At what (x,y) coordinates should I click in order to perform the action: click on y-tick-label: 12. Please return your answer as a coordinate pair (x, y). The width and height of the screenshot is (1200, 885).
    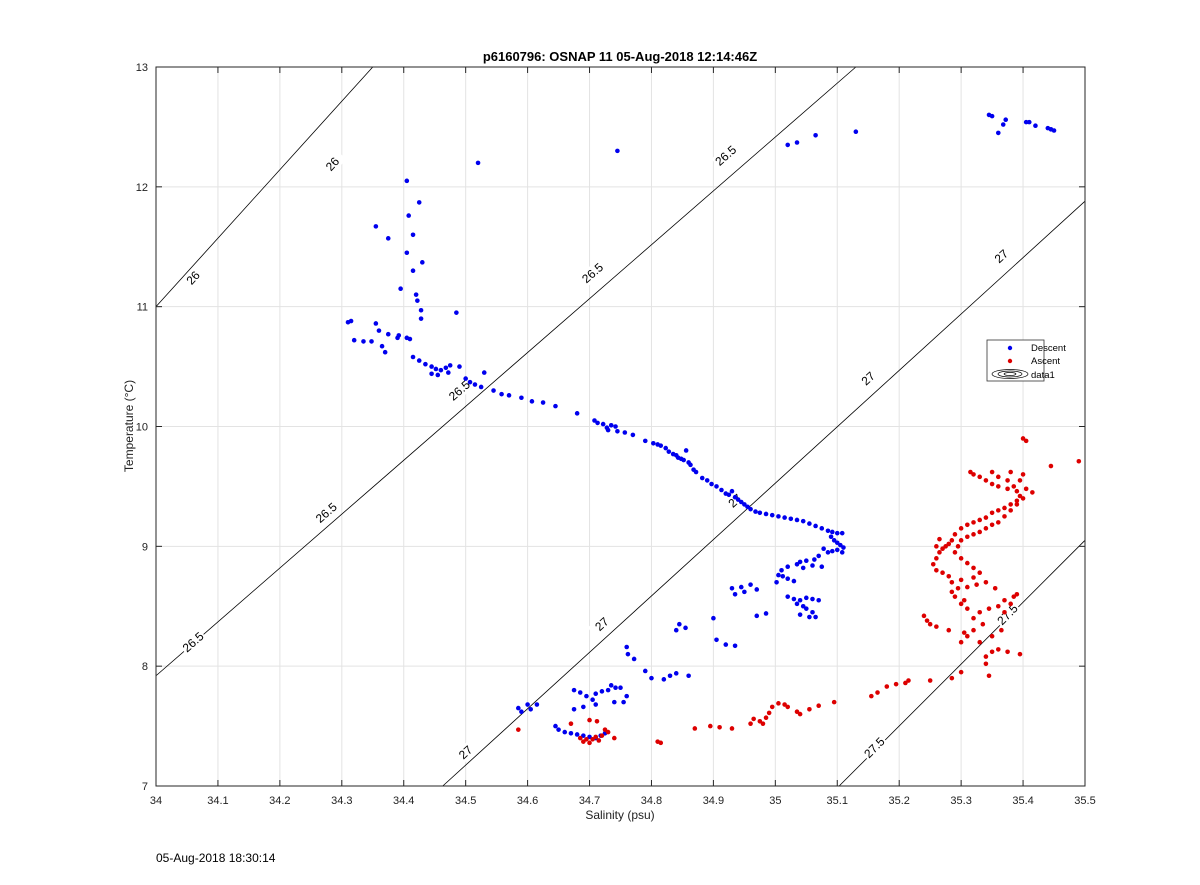
    Looking at the image, I should click on (142, 188).